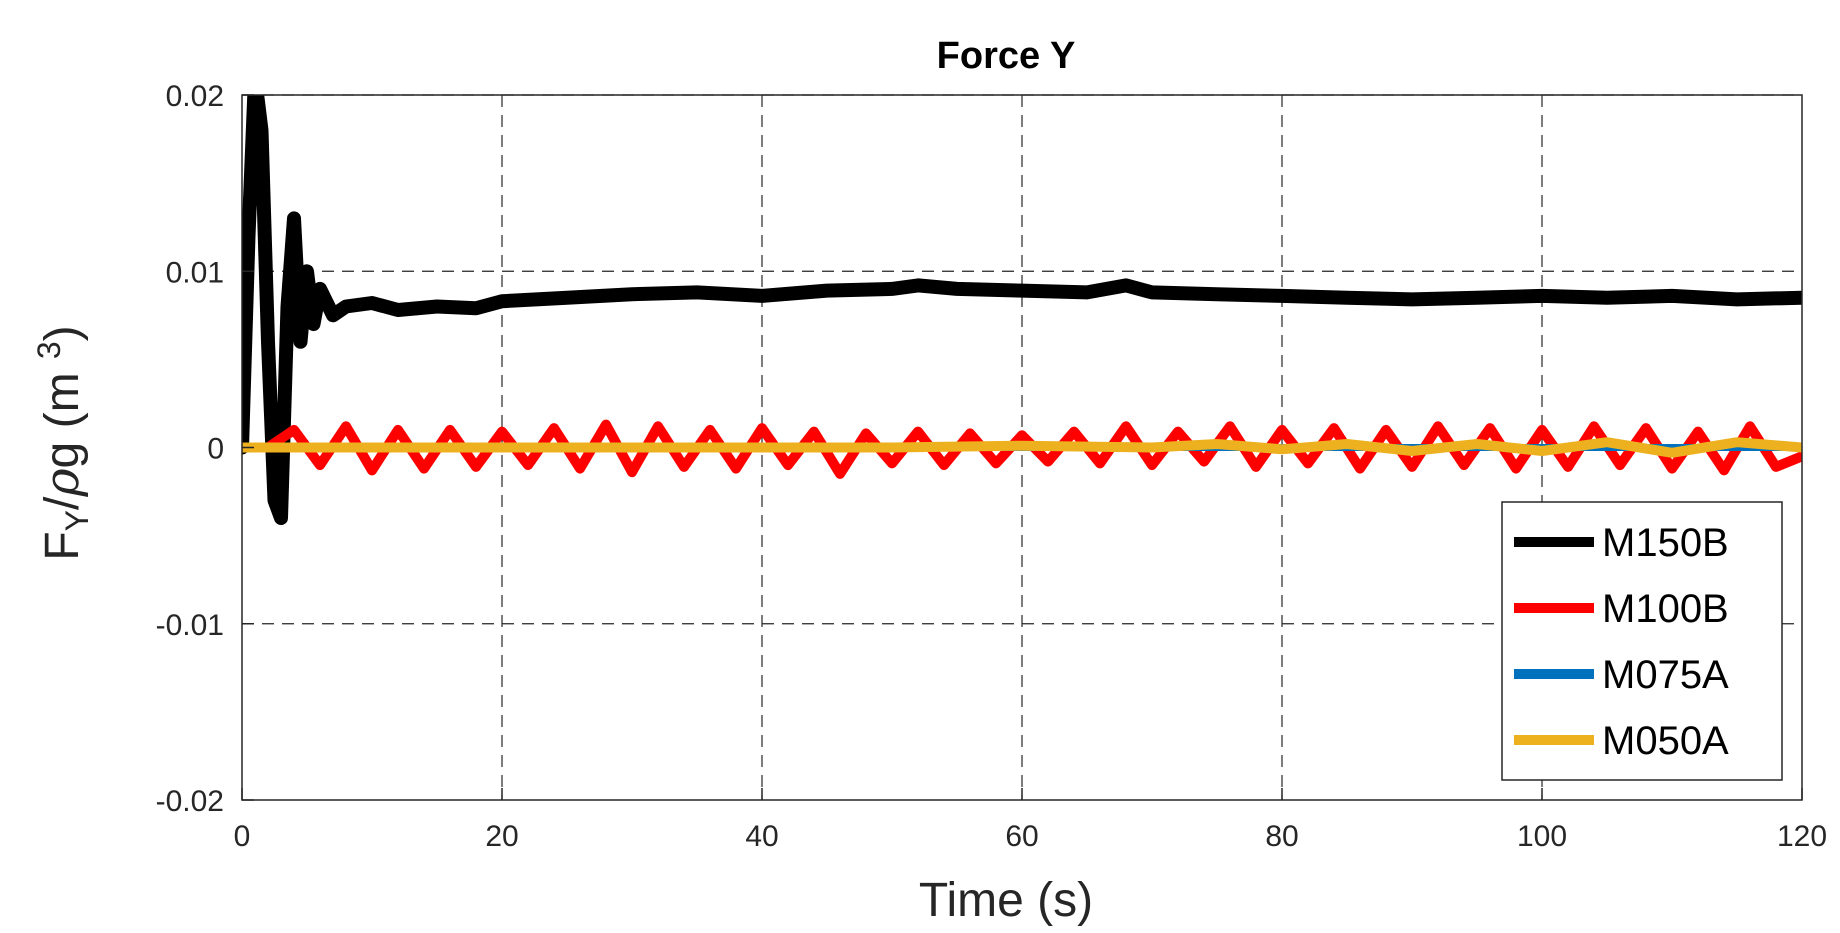  I want to click on y-axis-label-main: F, so click(62, 545).